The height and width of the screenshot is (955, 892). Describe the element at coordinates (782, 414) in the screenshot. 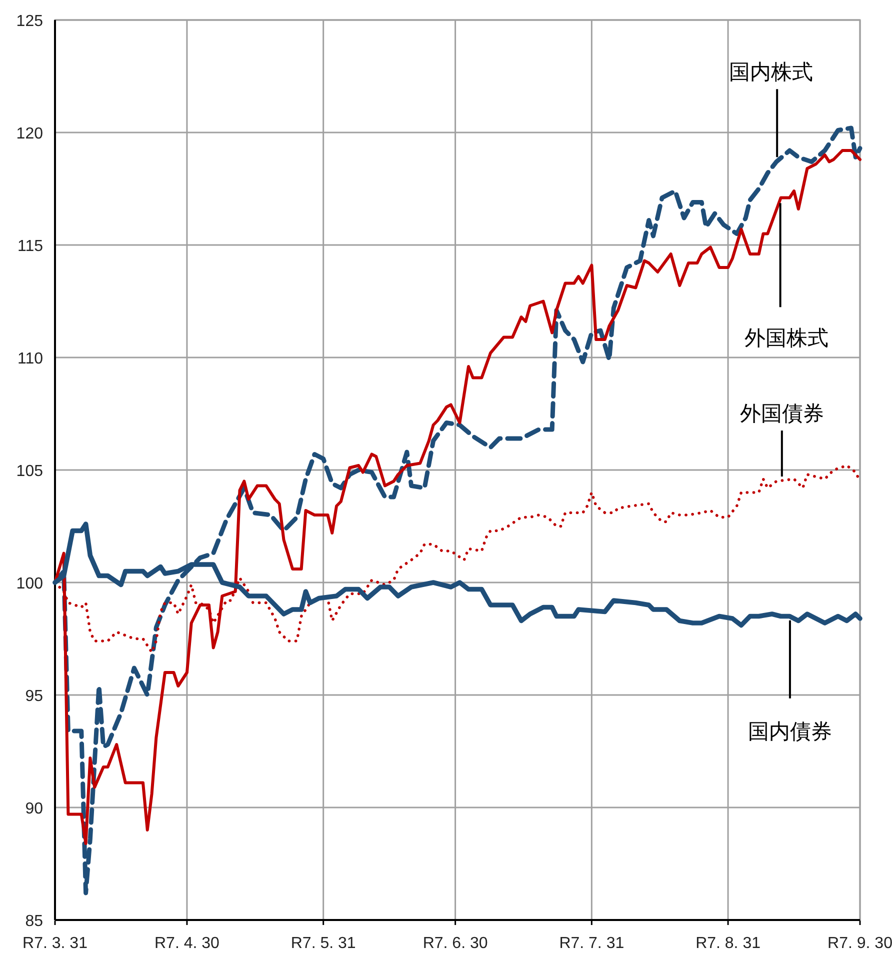

I see `text: 外国債券` at that location.